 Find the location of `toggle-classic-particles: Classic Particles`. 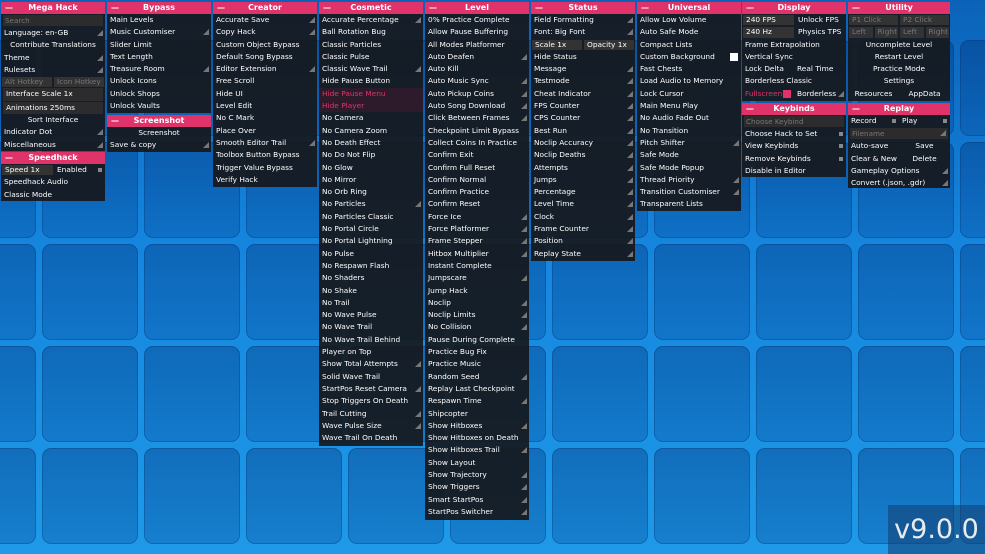

toggle-classic-particles: Classic Particles is located at coordinates (371, 45).